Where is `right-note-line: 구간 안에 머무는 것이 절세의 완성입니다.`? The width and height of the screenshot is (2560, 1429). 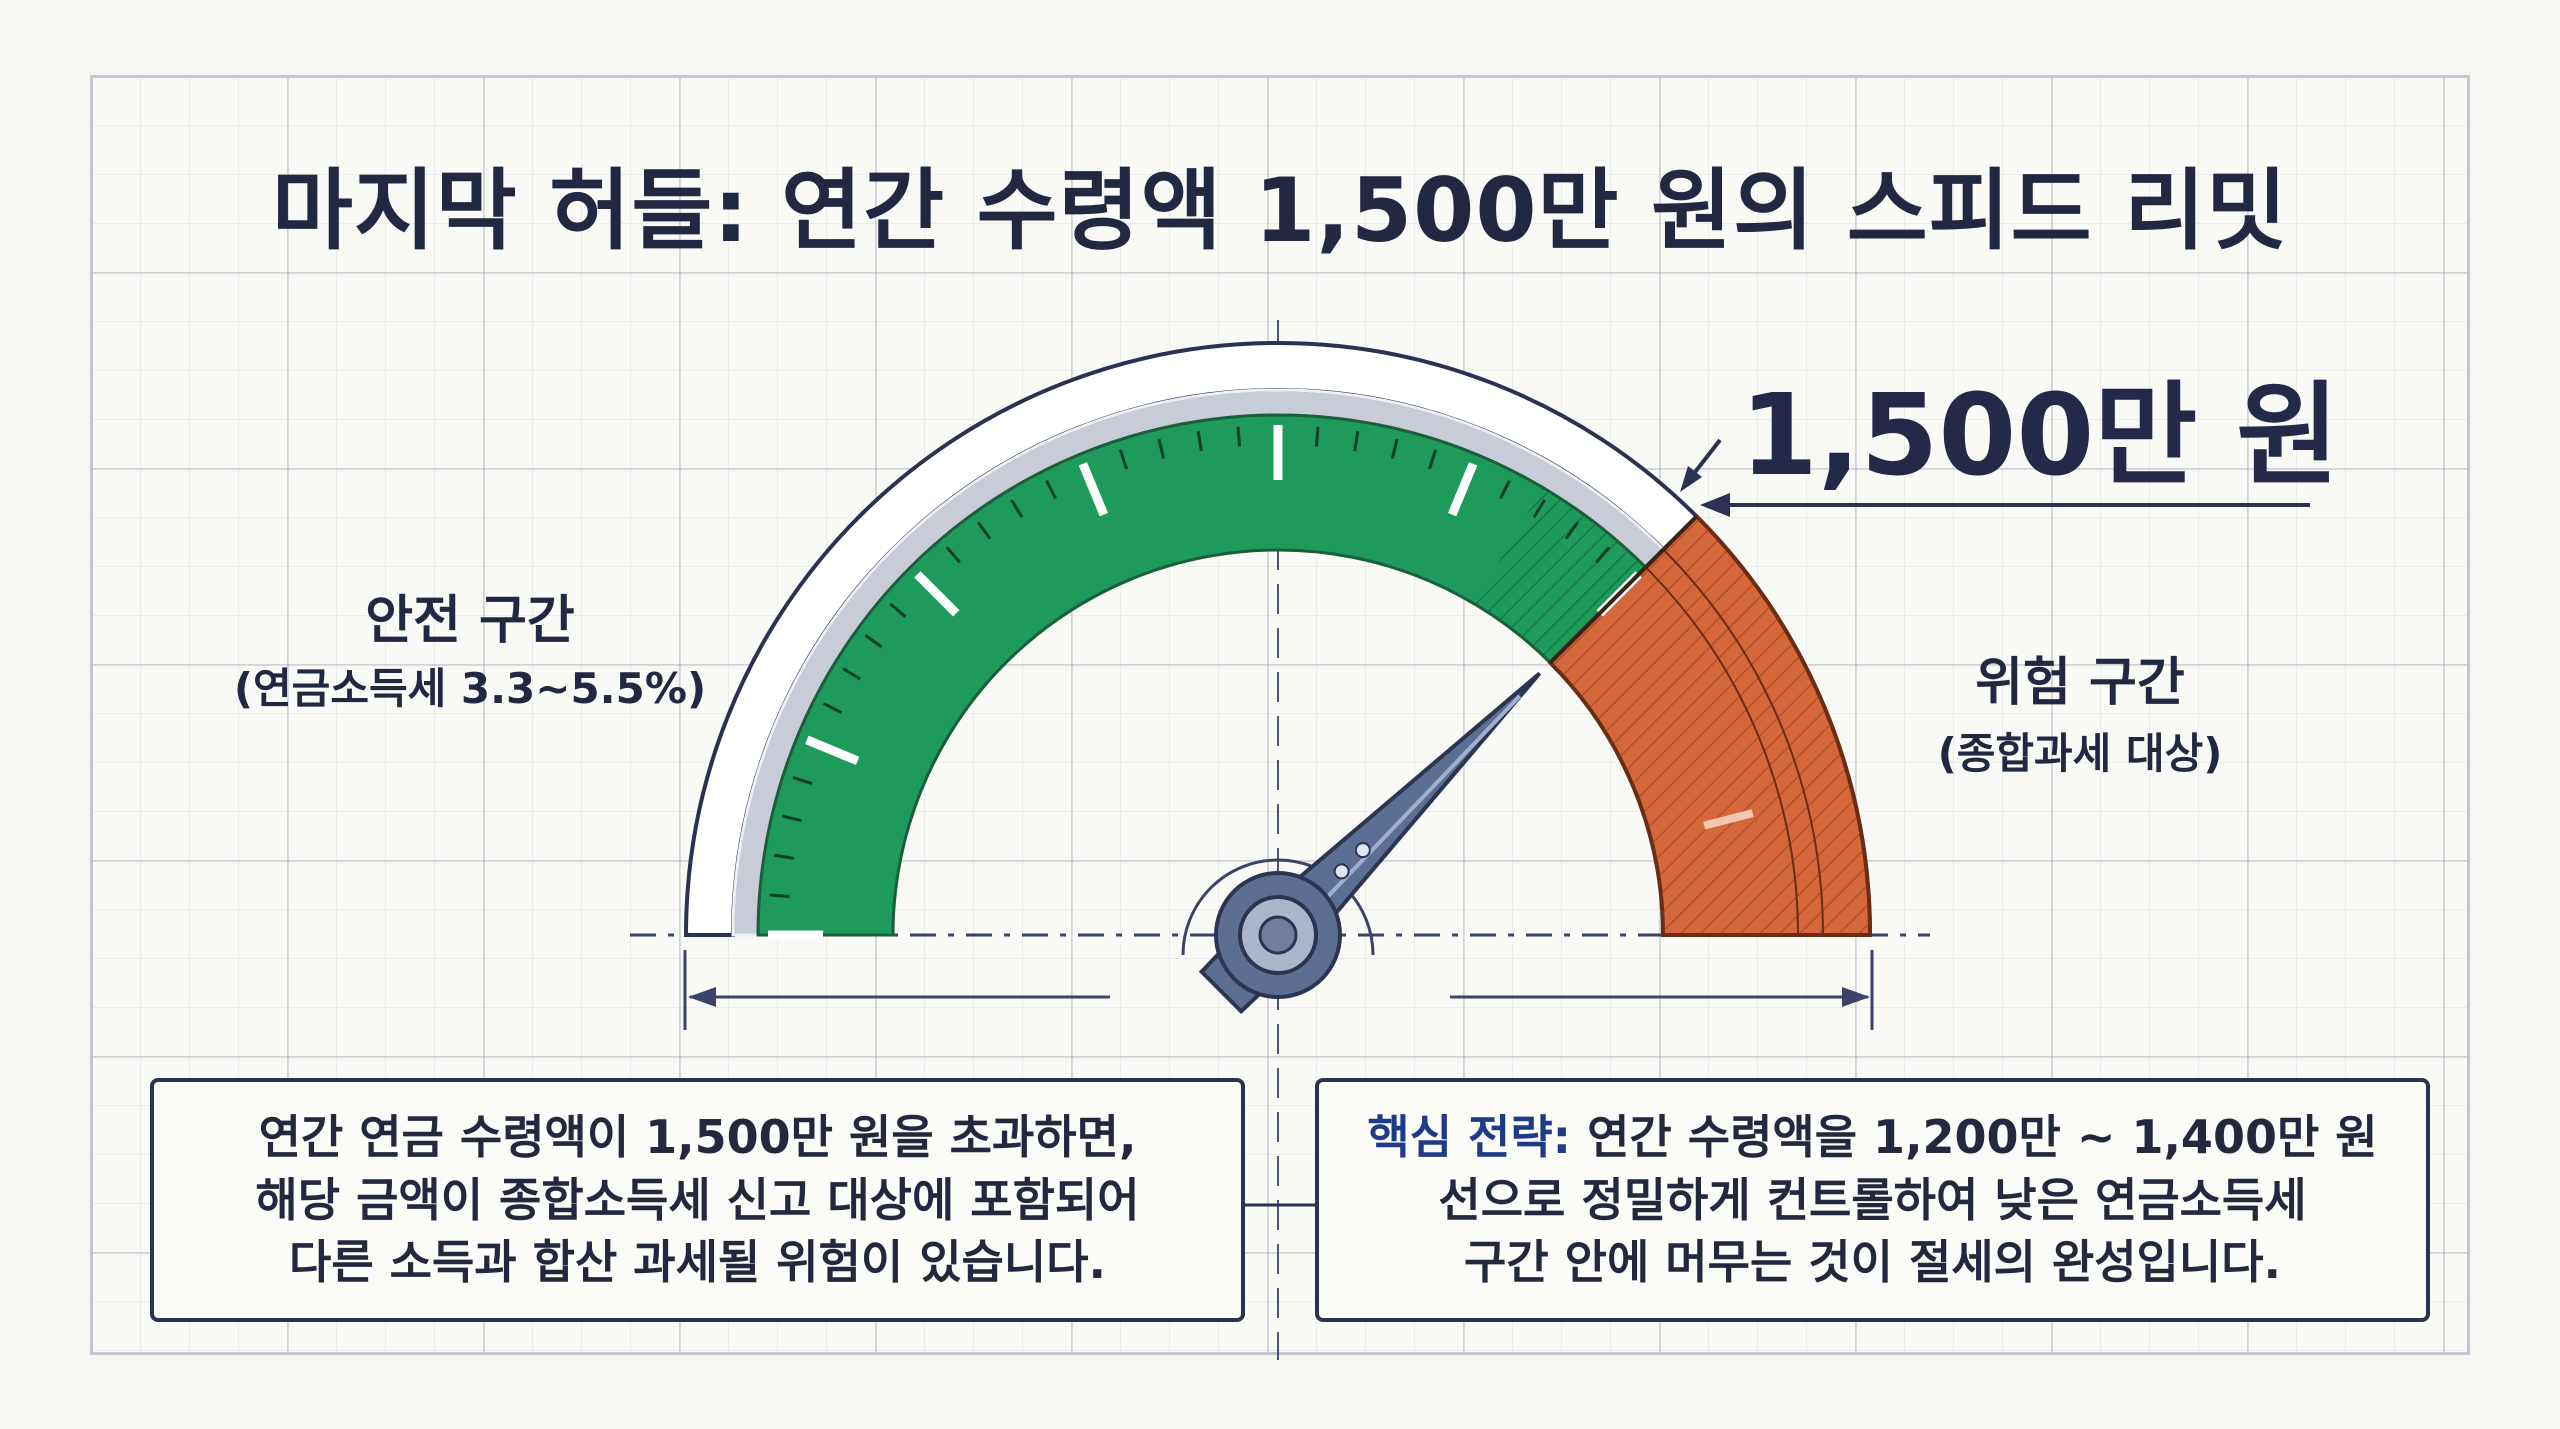
right-note-line: 구간 안에 머무는 것이 절세의 완성입니다. is located at coordinates (1872, 1262).